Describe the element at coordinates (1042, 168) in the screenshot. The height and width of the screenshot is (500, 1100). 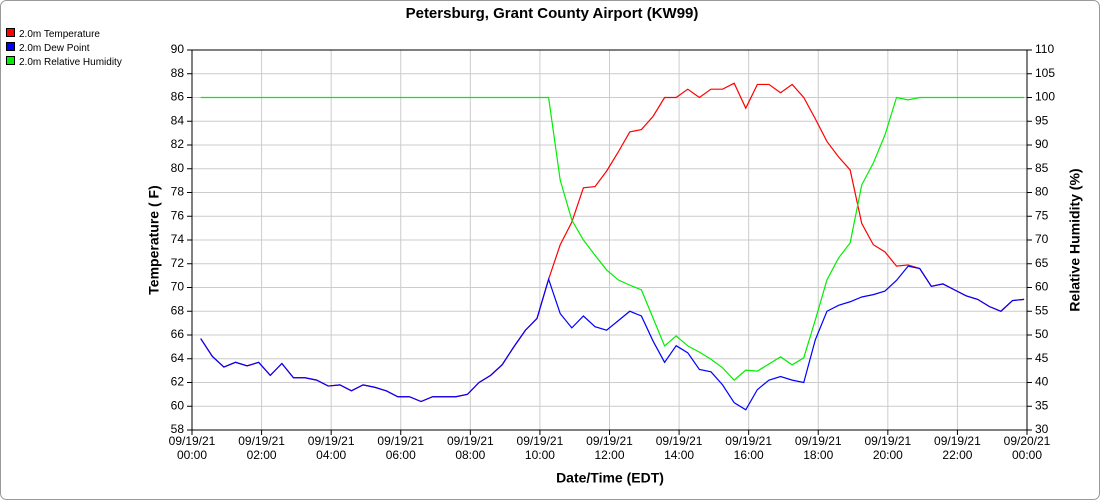
I see `y2-tick-label: 85` at that location.